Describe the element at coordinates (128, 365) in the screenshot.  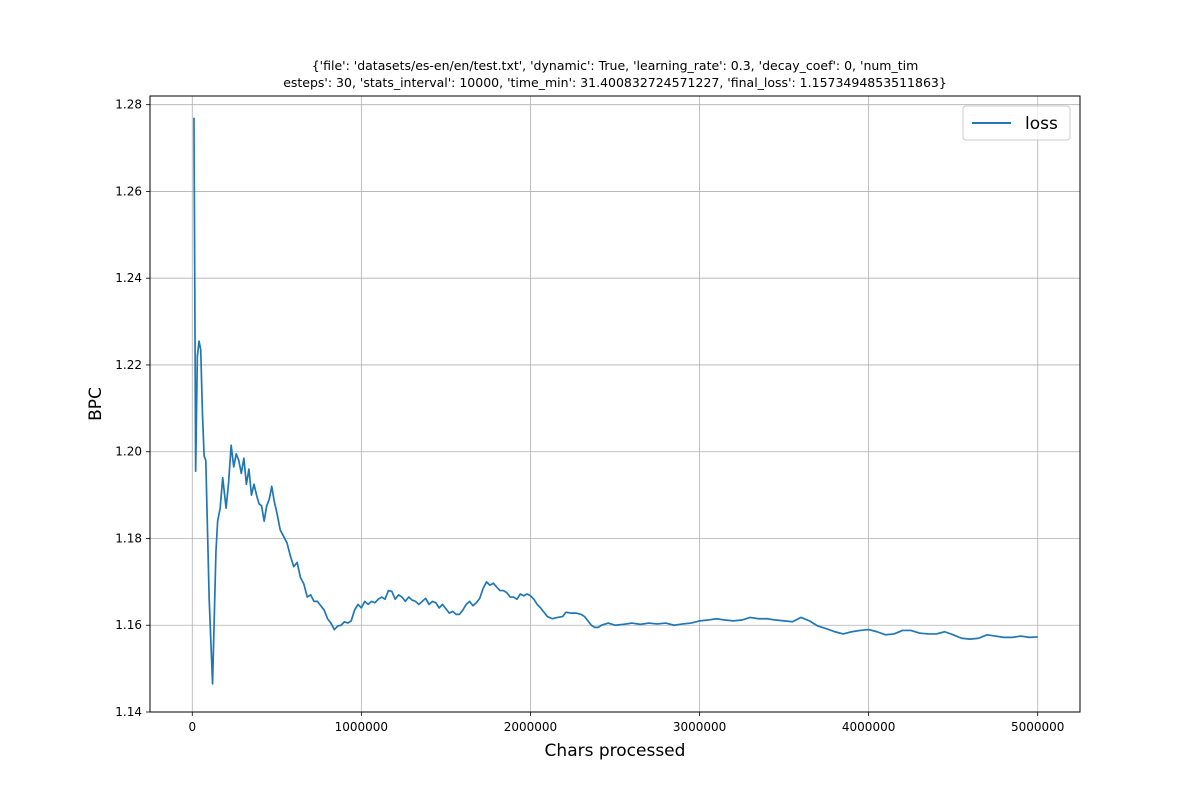
I see `y-tick-label: 1.22` at that location.